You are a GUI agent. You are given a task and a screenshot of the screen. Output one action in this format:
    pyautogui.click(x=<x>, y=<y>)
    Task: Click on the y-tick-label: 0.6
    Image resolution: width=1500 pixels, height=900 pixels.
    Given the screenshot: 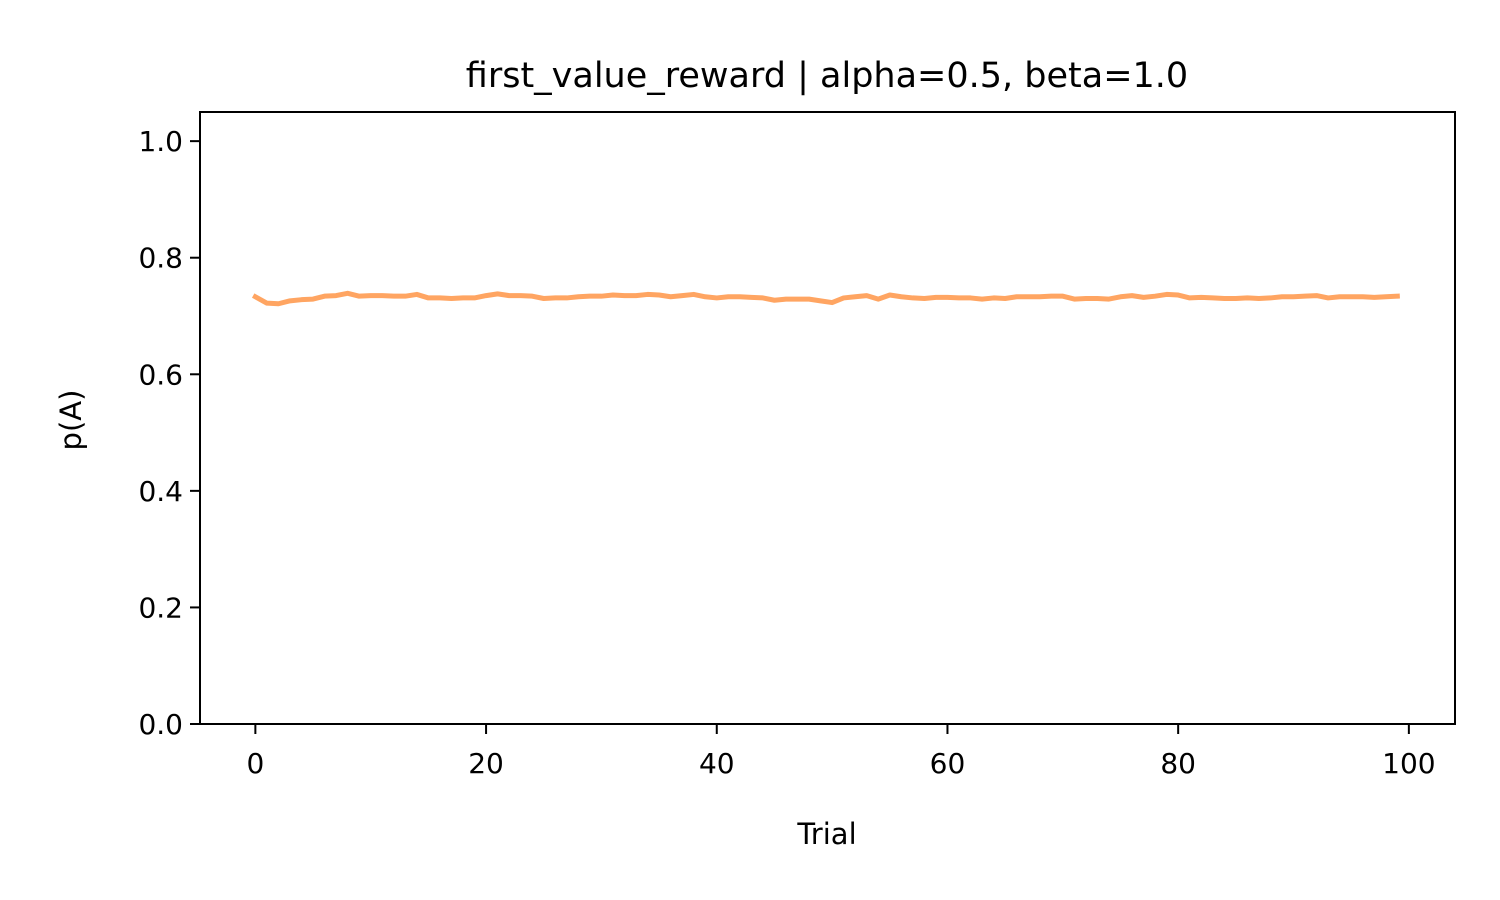 What is the action you would take?
    pyautogui.click(x=160, y=374)
    